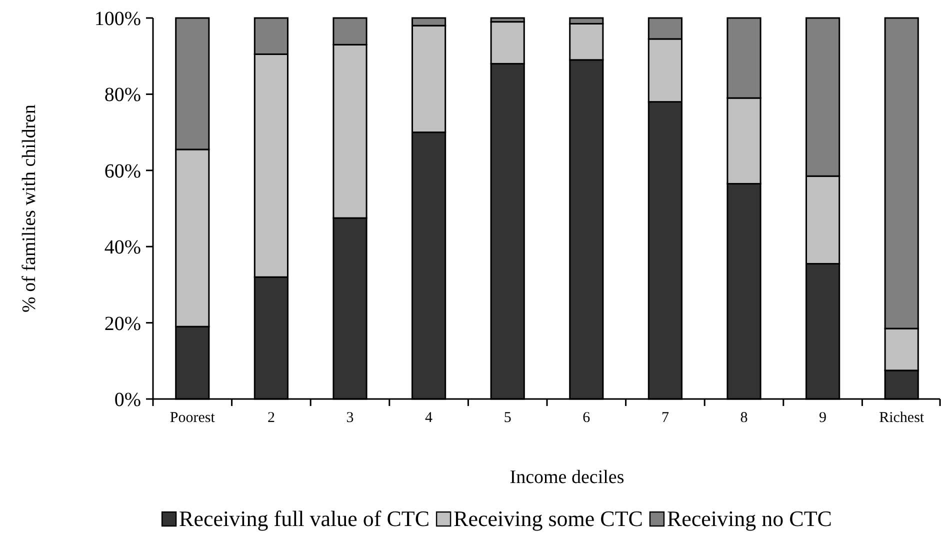 The height and width of the screenshot is (555, 941). Describe the element at coordinates (122, 171) in the screenshot. I see `y-tick-label: 60%` at that location.